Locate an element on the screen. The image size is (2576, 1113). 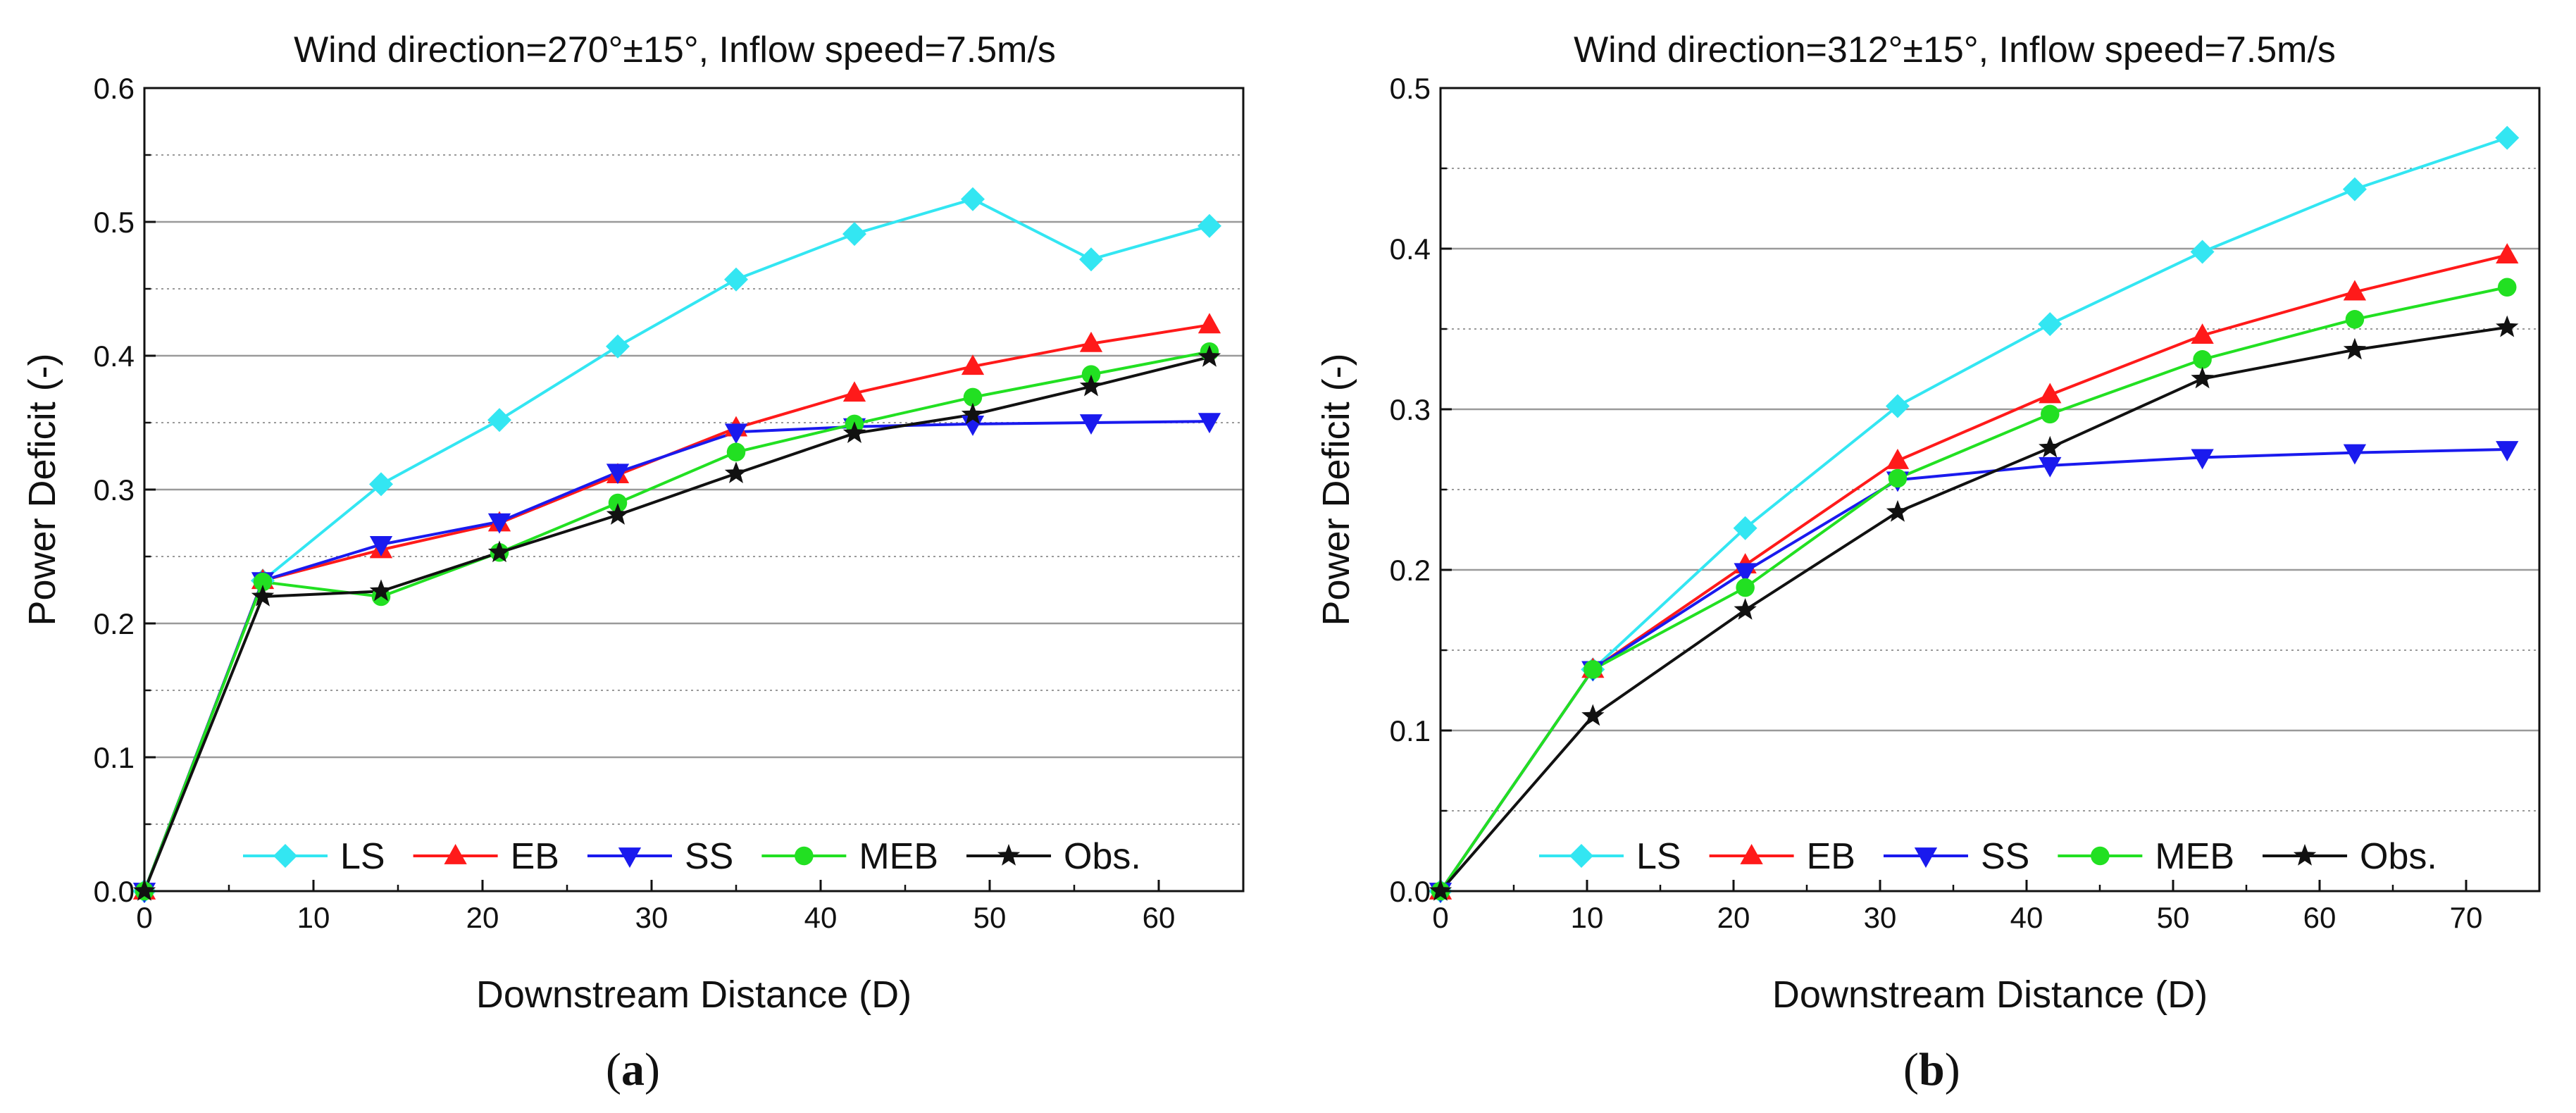
x-tick-label: 0 is located at coordinates (144, 917).